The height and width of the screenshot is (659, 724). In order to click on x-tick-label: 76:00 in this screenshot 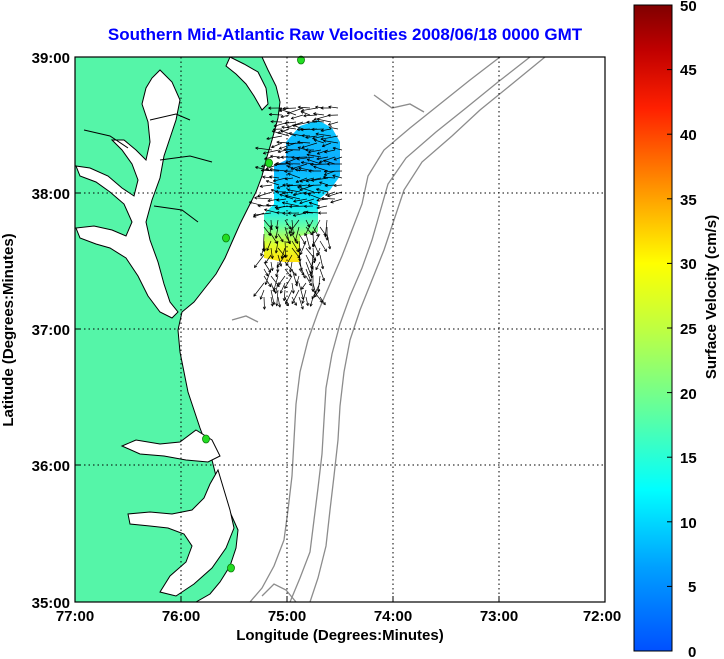, I will do `click(181, 616)`.